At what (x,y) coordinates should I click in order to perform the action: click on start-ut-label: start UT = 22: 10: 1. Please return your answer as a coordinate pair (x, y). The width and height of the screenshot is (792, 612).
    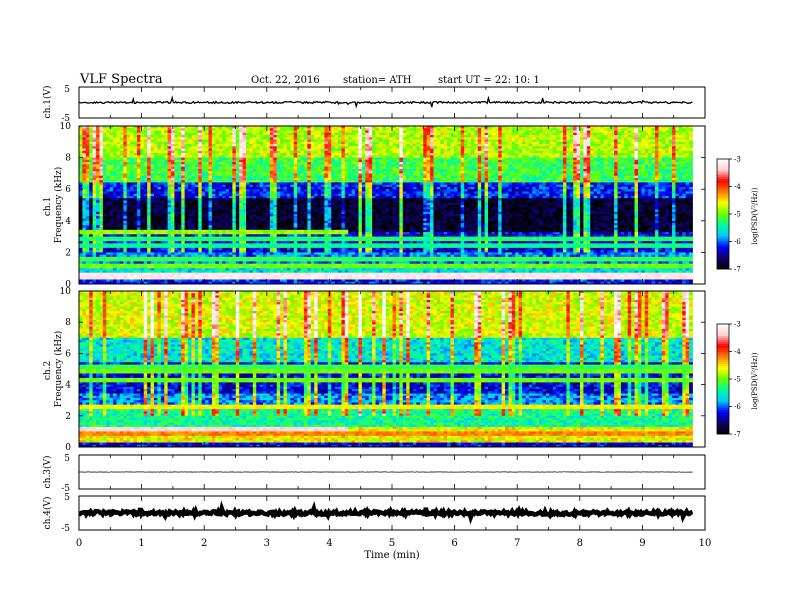
    Looking at the image, I should click on (489, 80).